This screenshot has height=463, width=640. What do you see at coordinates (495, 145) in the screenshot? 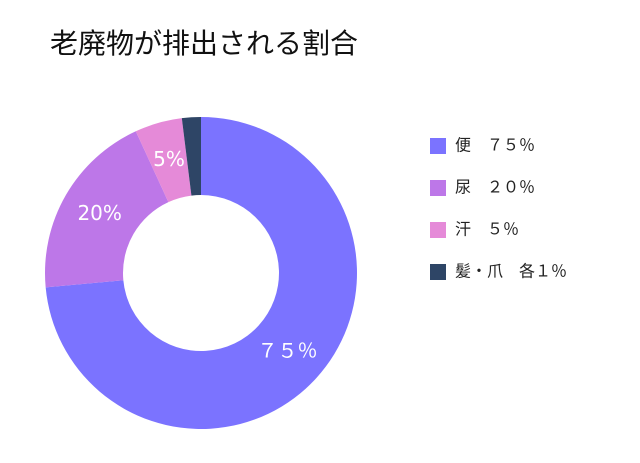
I see `legend-label: 便 ７５％` at bounding box center [495, 145].